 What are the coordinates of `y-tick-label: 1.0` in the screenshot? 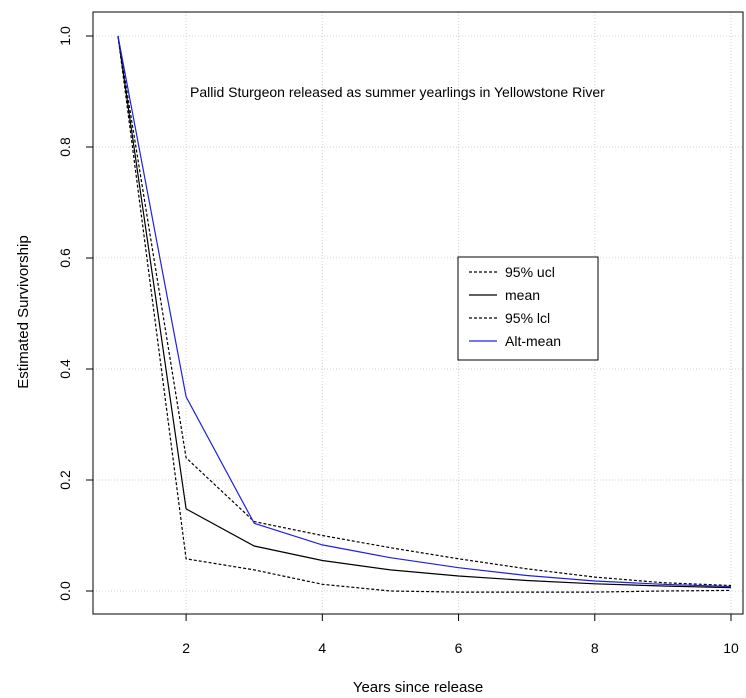 It's located at (65, 36).